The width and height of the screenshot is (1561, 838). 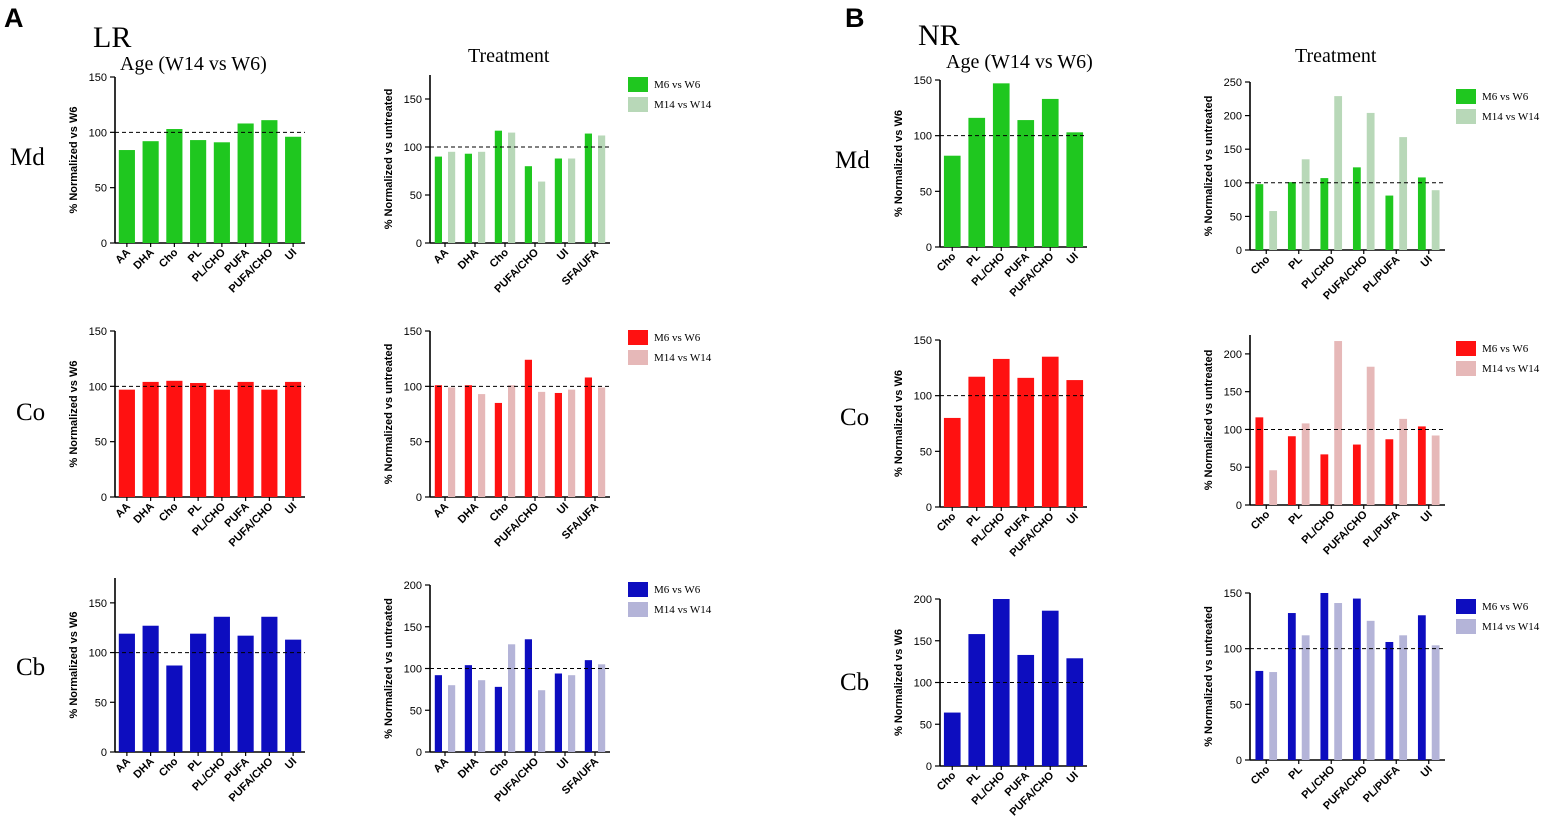 What do you see at coordinates (143, 768) in the screenshot?
I see `category-label: DHA` at bounding box center [143, 768].